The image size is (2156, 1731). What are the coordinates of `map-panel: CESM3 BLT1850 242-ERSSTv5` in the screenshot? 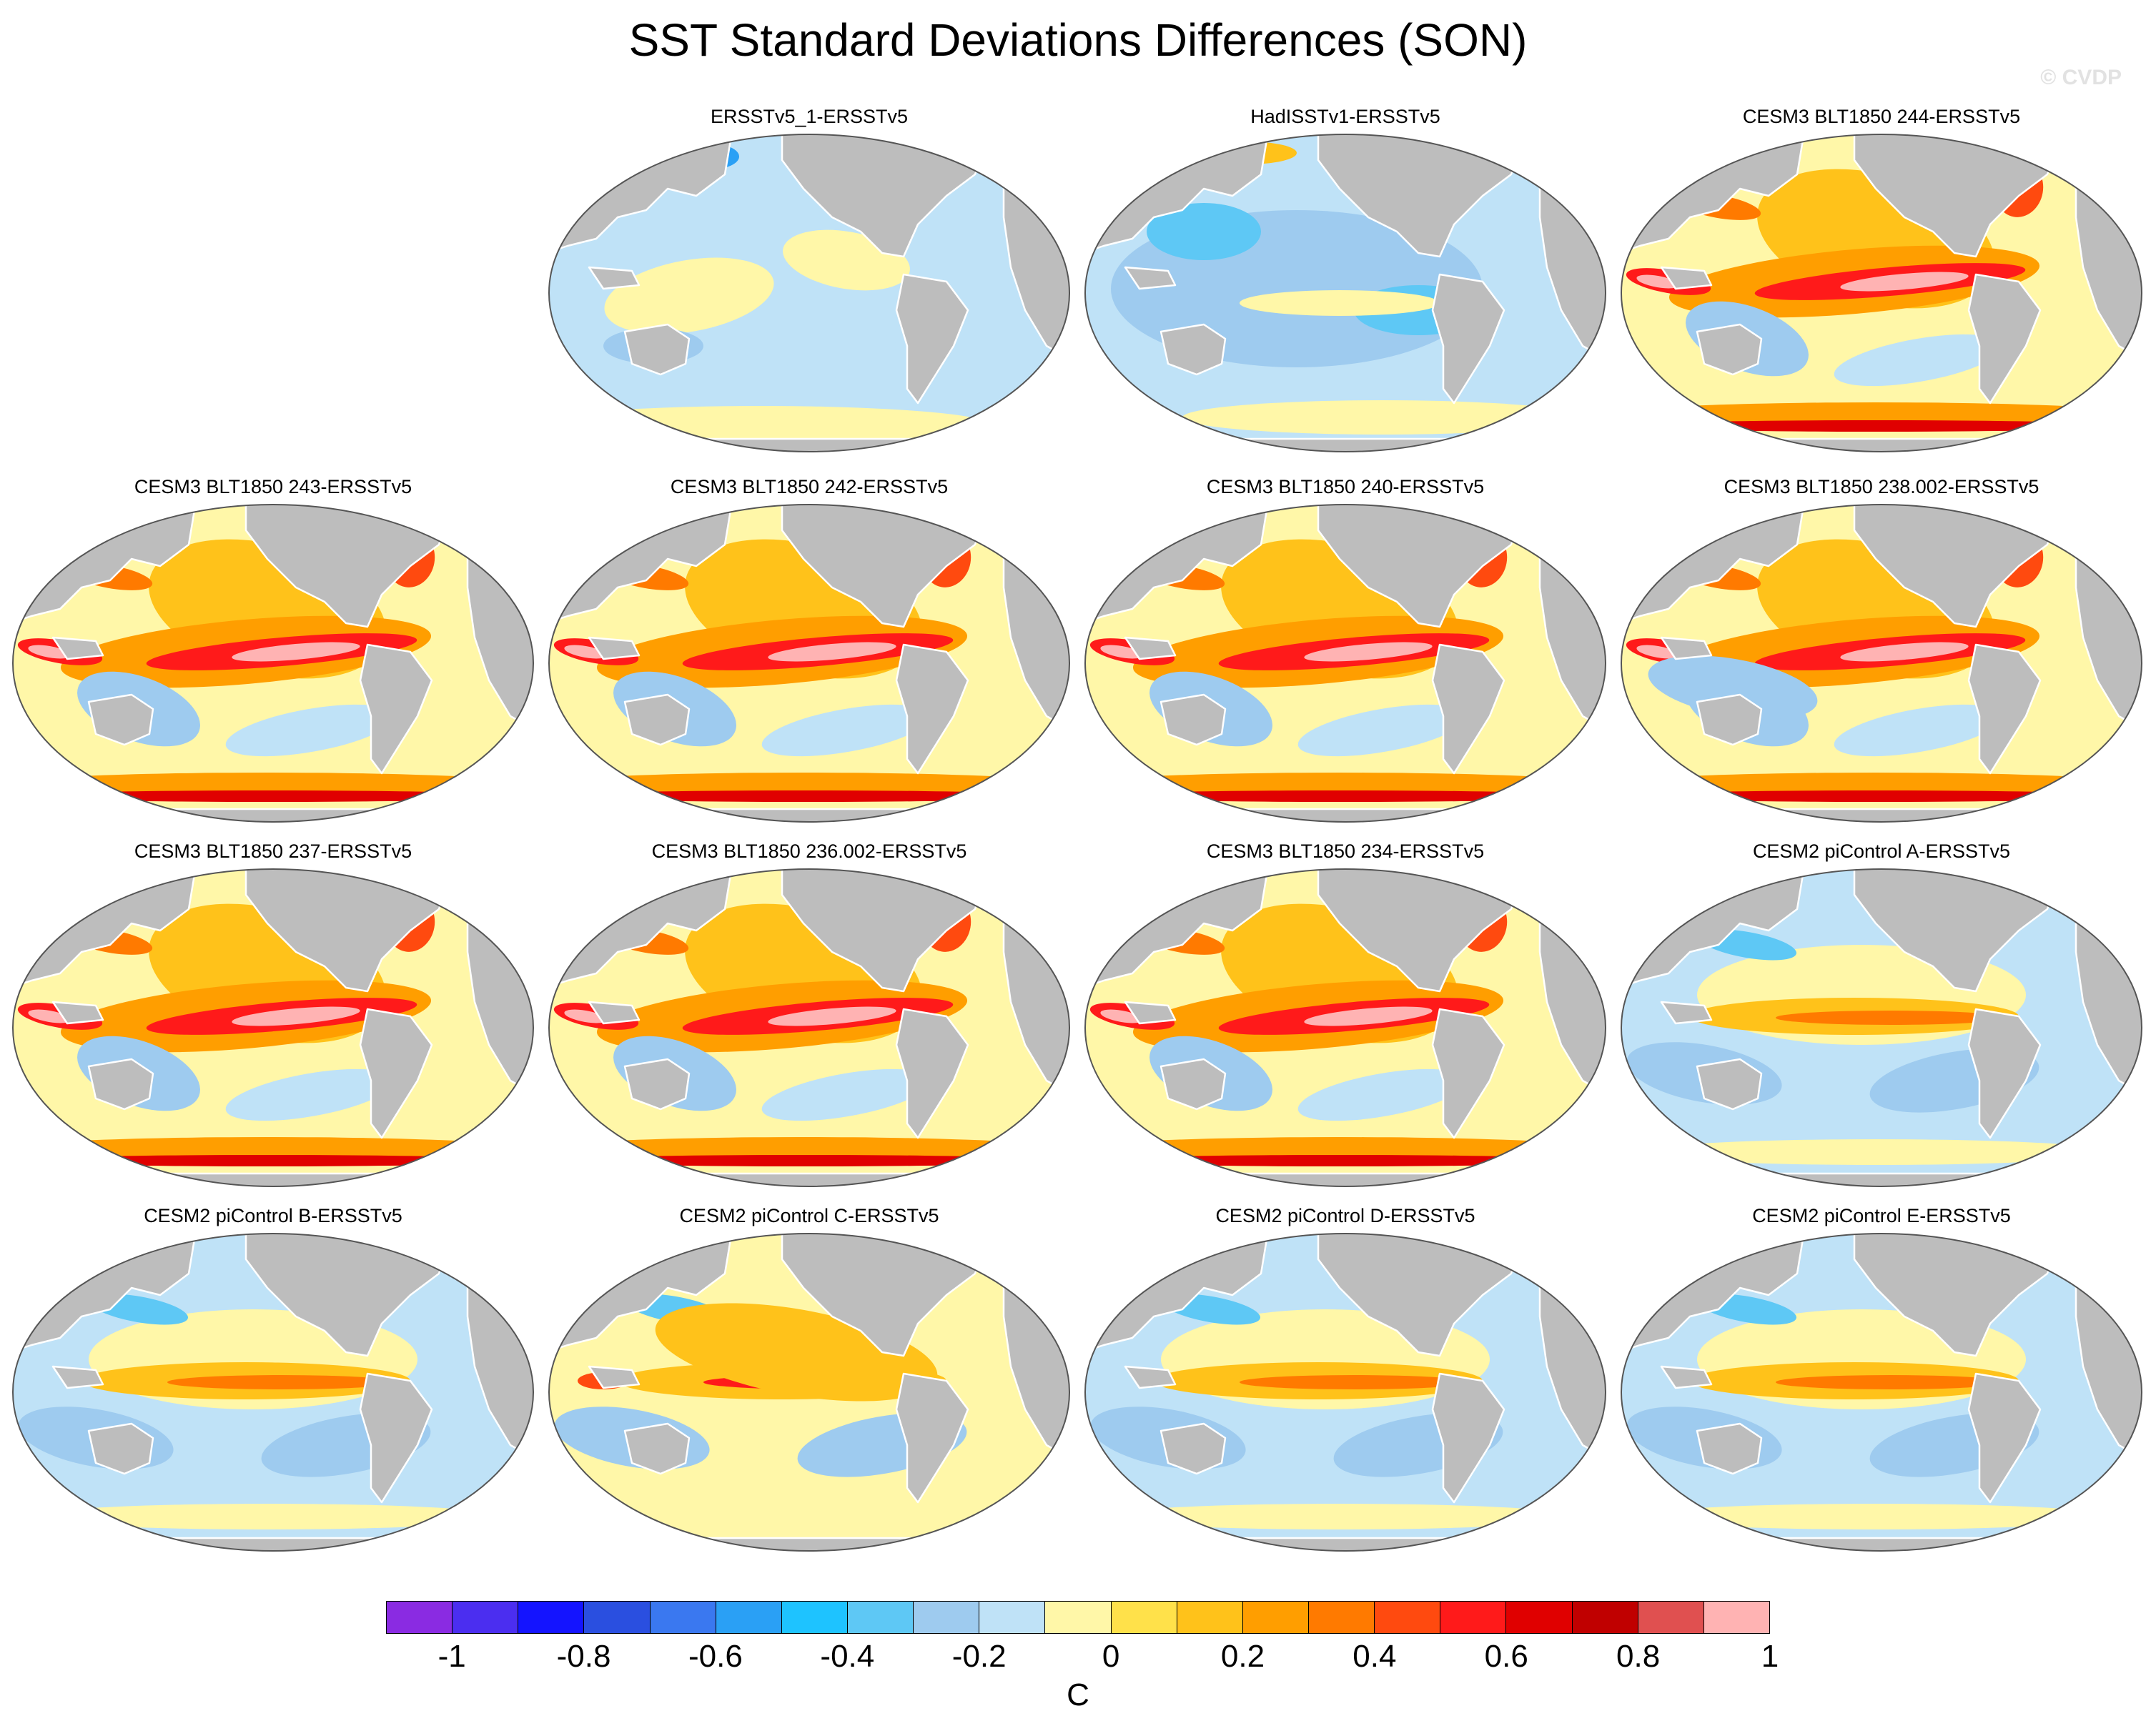 It's located at (809, 650).